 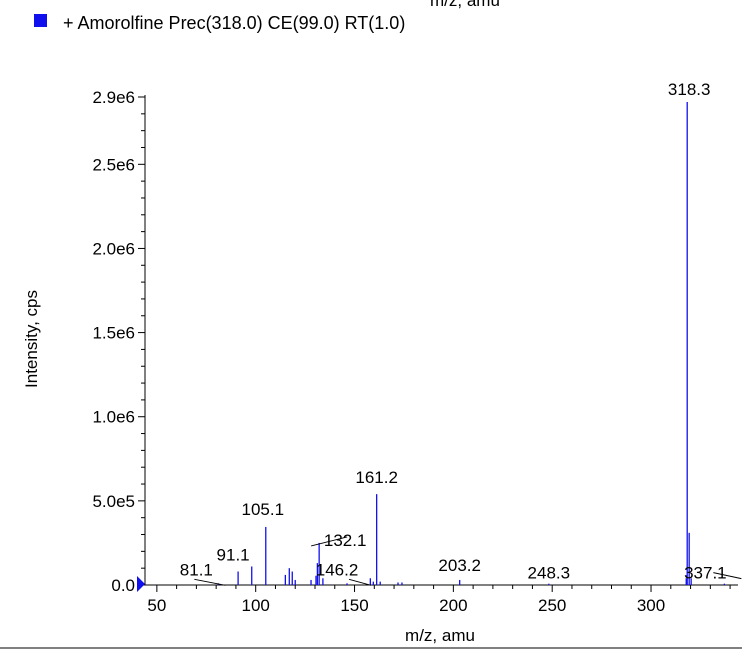 What do you see at coordinates (371, 5) in the screenshot?
I see `clipped-top-axis-label: m/z, amu` at bounding box center [371, 5].